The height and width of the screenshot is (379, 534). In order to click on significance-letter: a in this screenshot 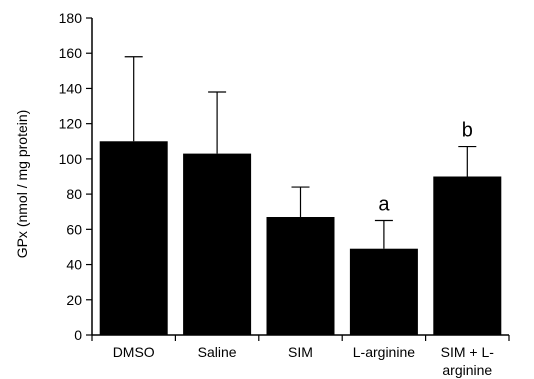, I will do `click(384, 205)`.